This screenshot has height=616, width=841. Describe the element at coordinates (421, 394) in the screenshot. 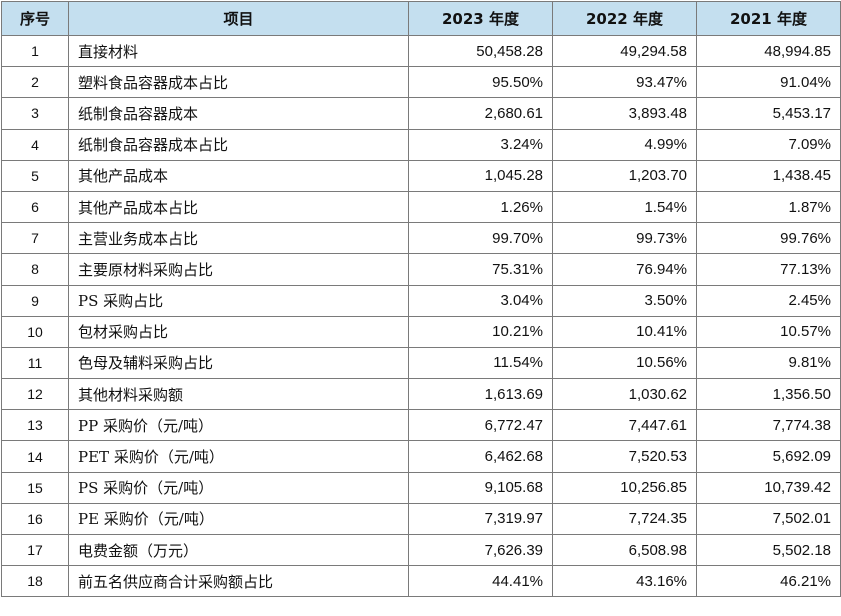

I see `table-row: 12 其他材料采购额 1,613.69 1,030.62 1,356.50` at that location.